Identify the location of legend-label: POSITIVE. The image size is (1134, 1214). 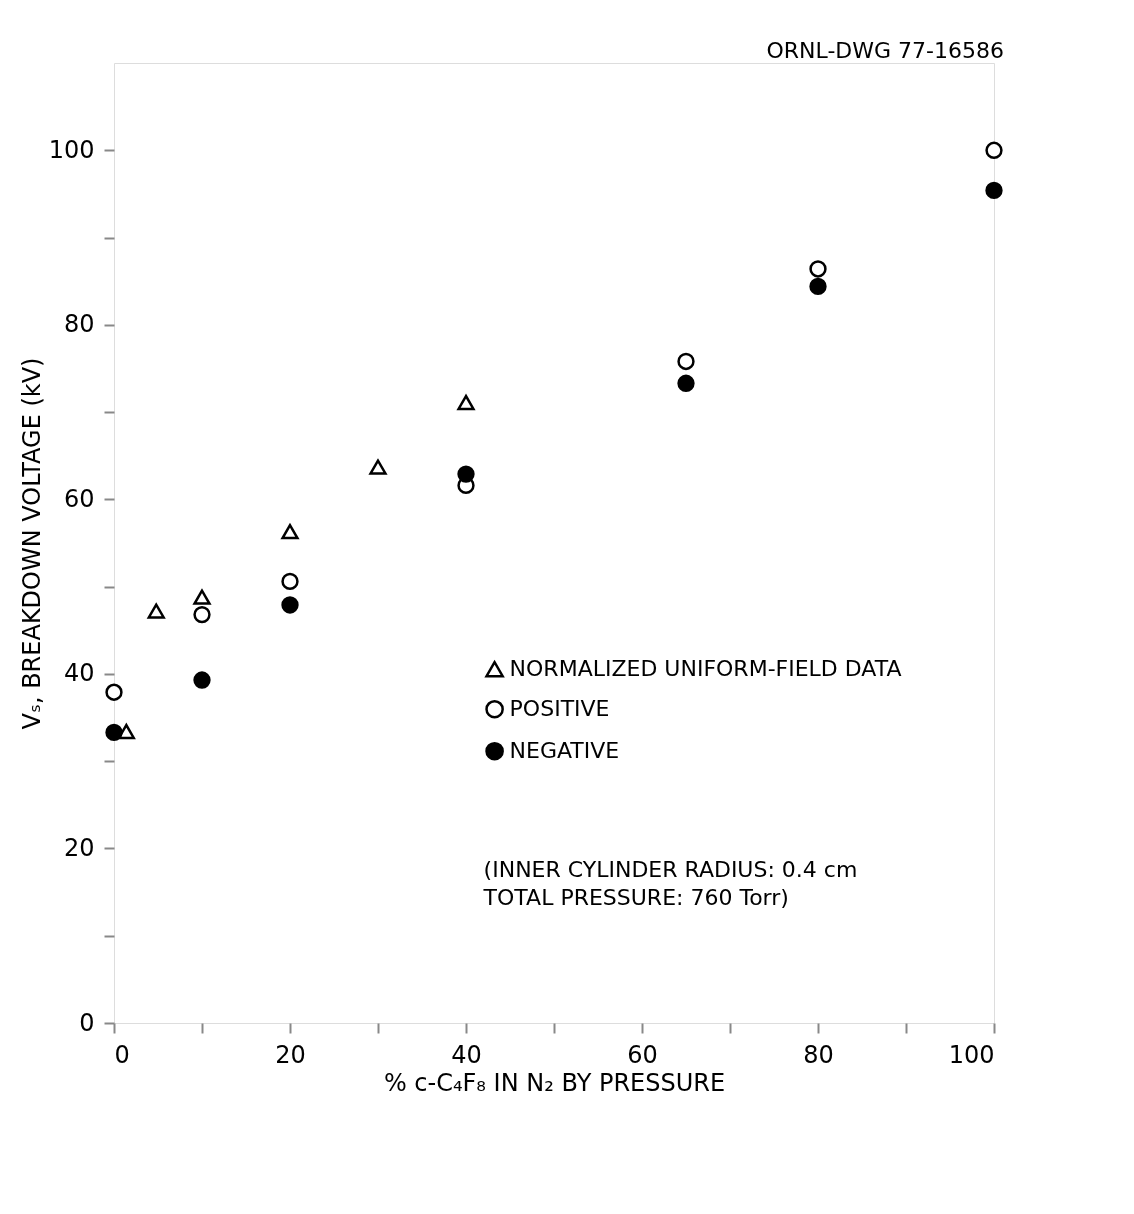
(559, 709).